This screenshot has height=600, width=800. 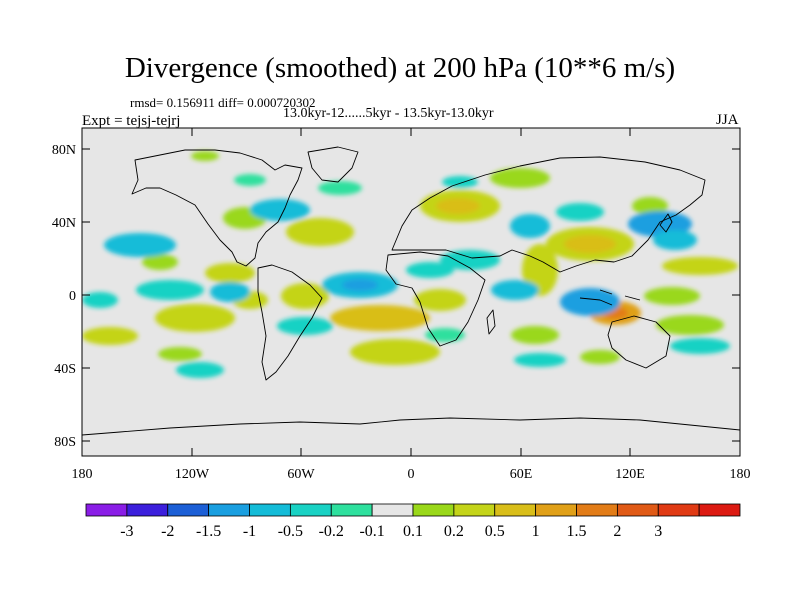 I want to click on colorbar, so click(x=413, y=510).